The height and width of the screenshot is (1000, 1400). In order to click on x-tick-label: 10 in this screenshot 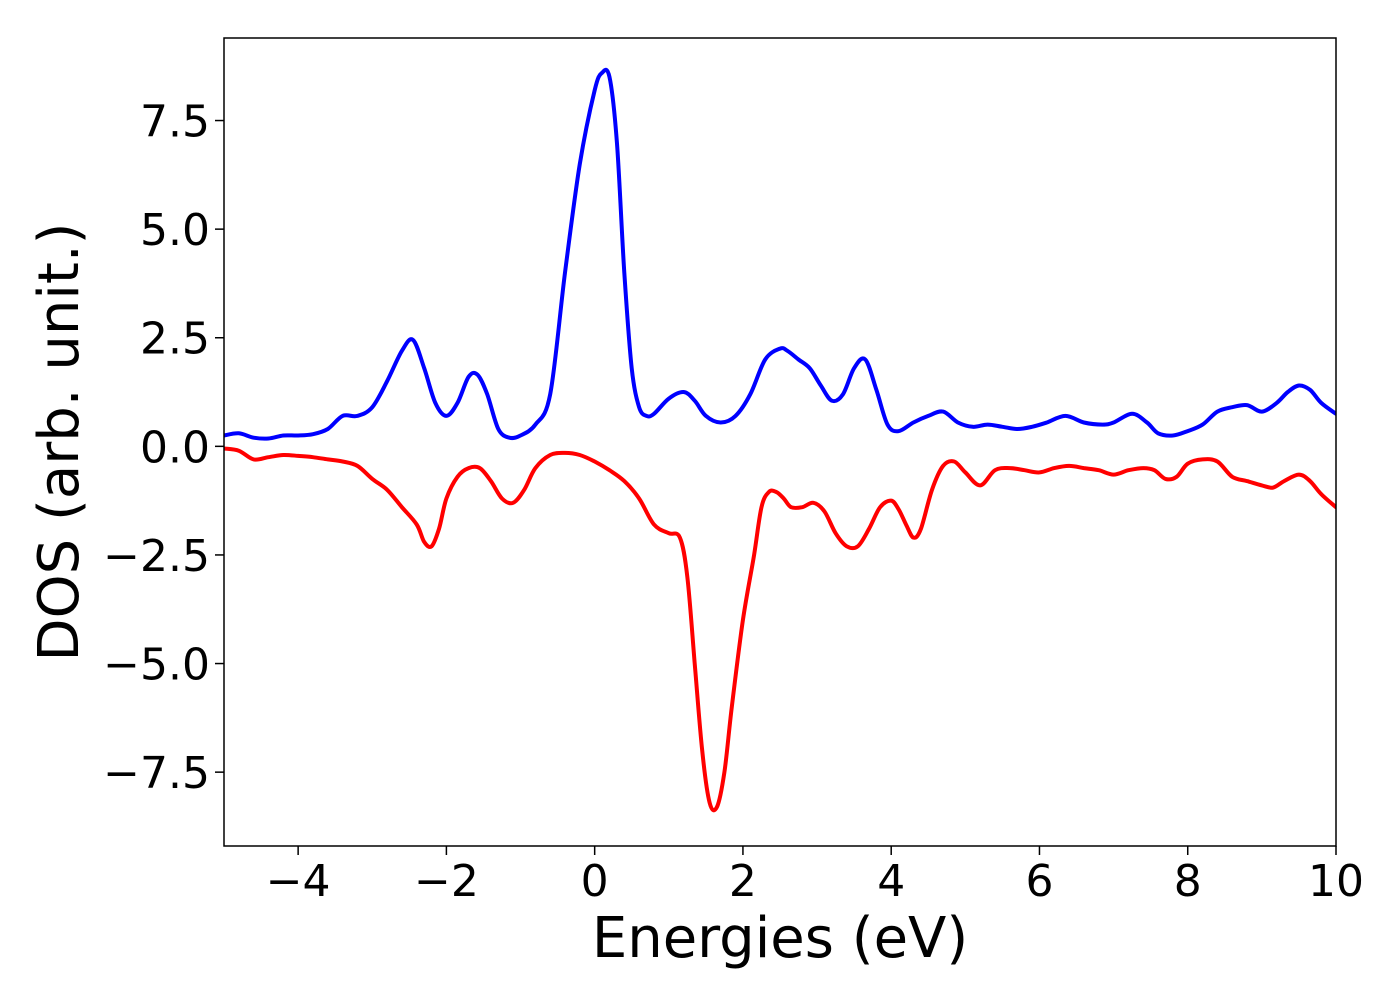, I will do `click(1336, 881)`.